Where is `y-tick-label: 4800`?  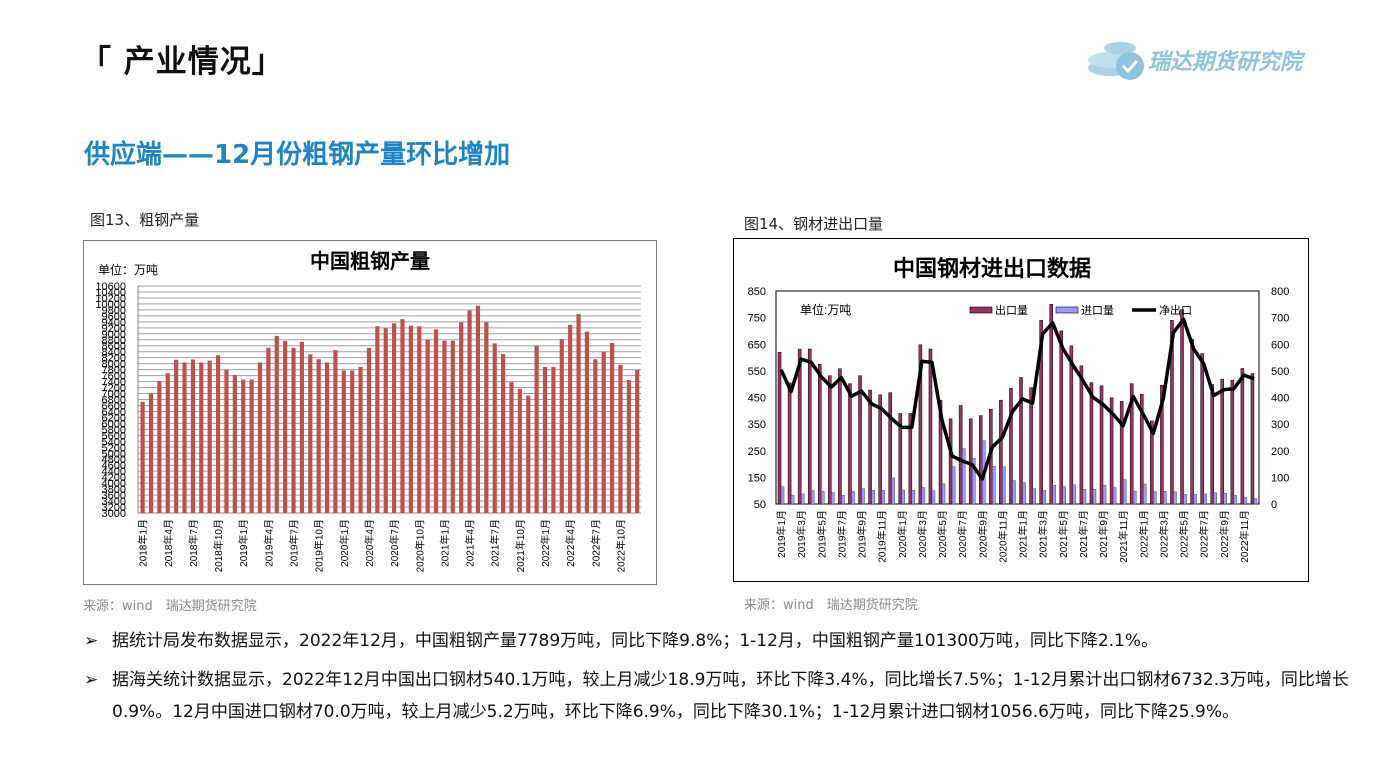
y-tick-label: 4800 is located at coordinates (114, 460).